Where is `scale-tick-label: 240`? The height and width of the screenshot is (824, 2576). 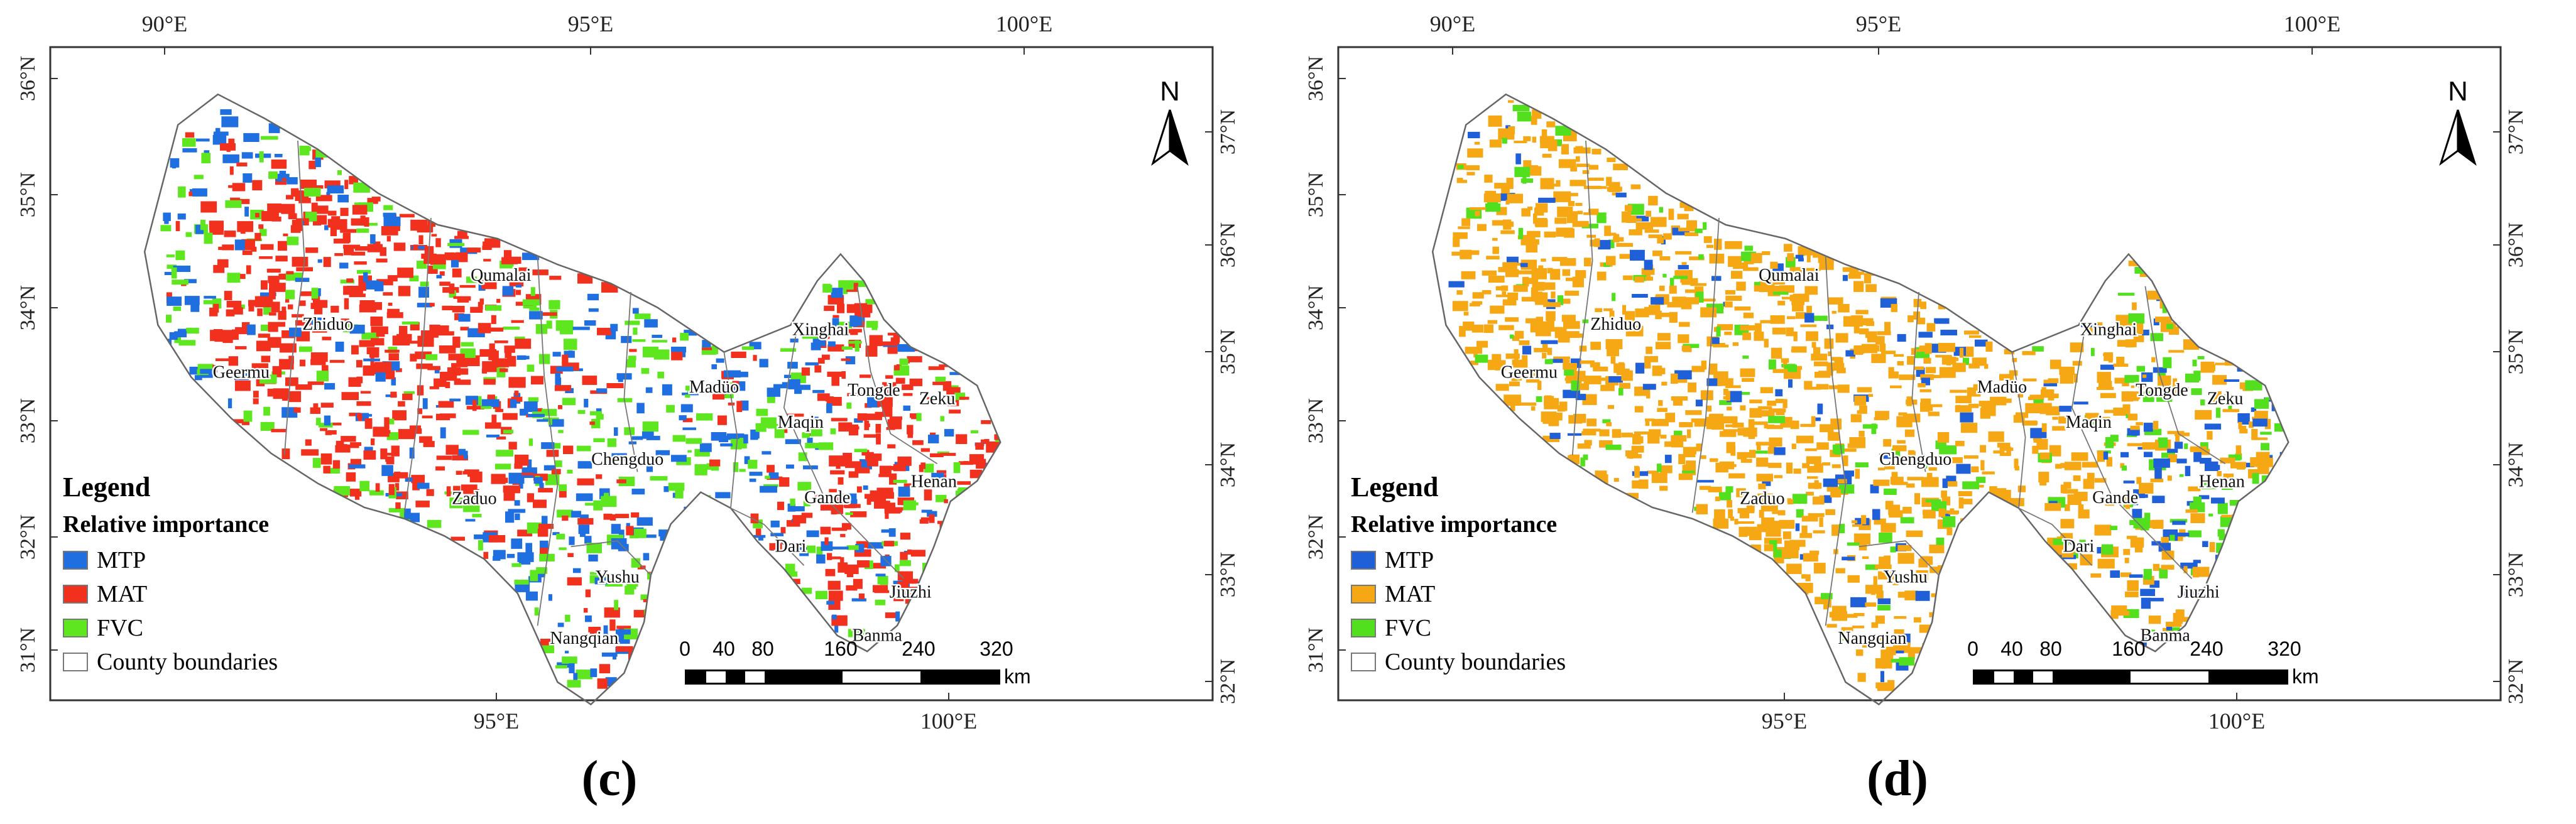
scale-tick-label: 240 is located at coordinates (2207, 648).